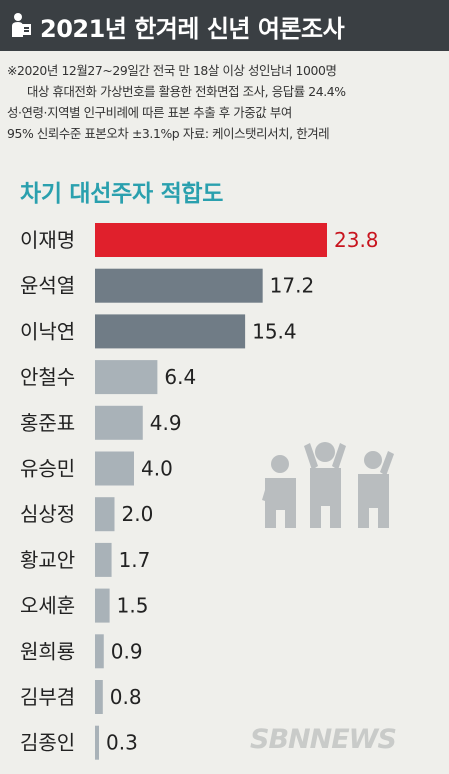  What do you see at coordinates (47, 697) in the screenshot?
I see `category-label: 김부겸` at bounding box center [47, 697].